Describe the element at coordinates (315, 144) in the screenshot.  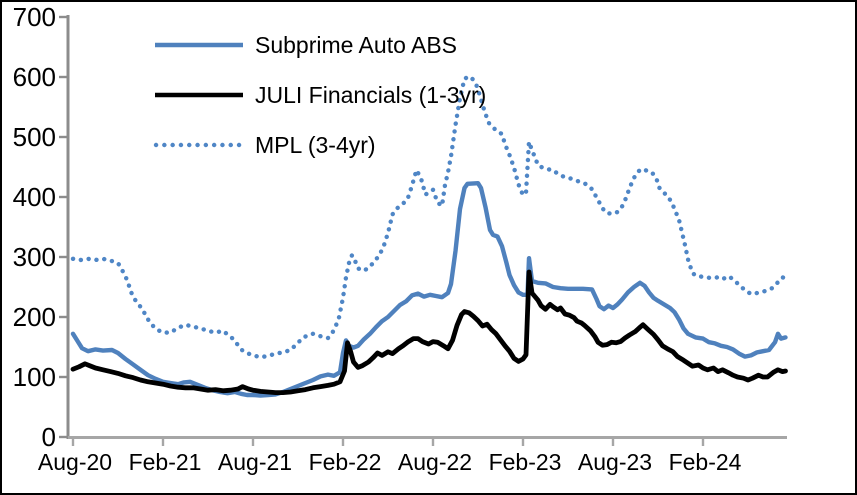
I see `legend-label-mpl: MPL (3-4yr)` at that location.